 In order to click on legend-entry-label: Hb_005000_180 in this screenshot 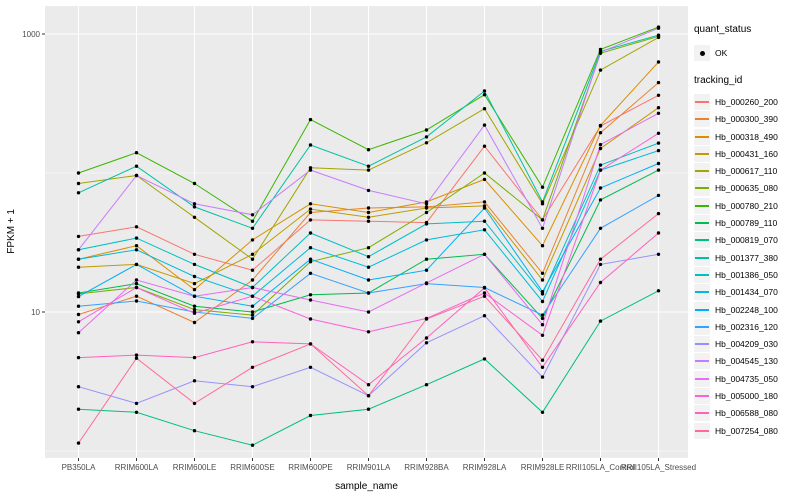, I will do `click(746, 395)`.